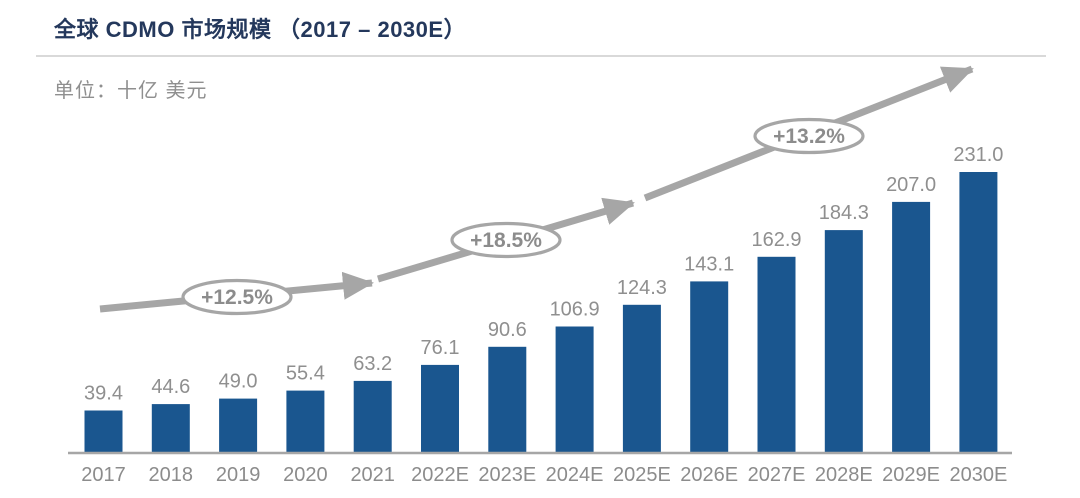 The image size is (1080, 498). I want to click on bar-2023E, so click(507, 399).